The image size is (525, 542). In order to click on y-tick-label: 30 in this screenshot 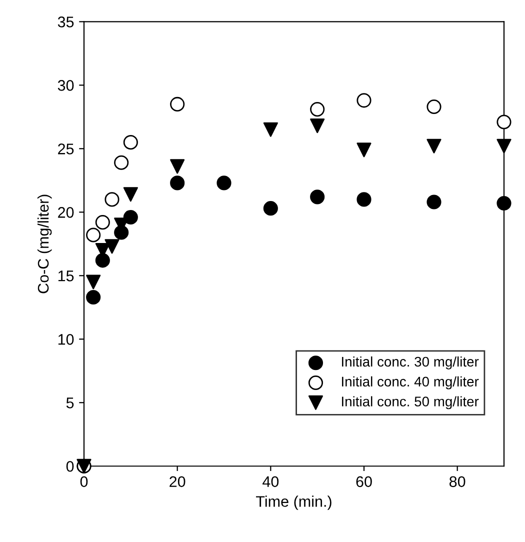, I will do `click(66, 85)`.